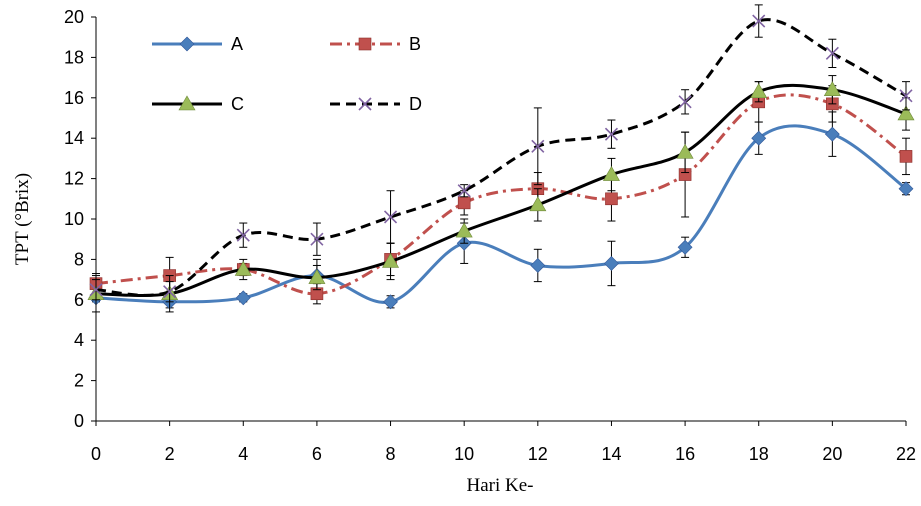 This screenshot has width=921, height=506. What do you see at coordinates (759, 454) in the screenshot?
I see `x-tick-label: 18` at bounding box center [759, 454].